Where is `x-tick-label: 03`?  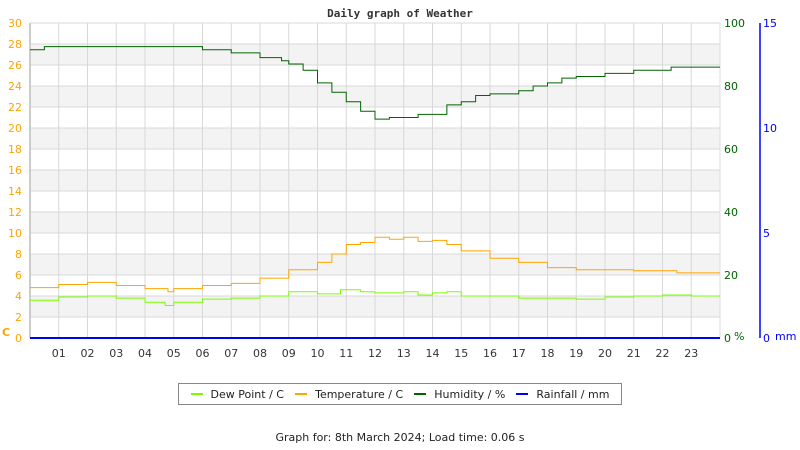
x-tick-label: 03 is located at coordinates (116, 353).